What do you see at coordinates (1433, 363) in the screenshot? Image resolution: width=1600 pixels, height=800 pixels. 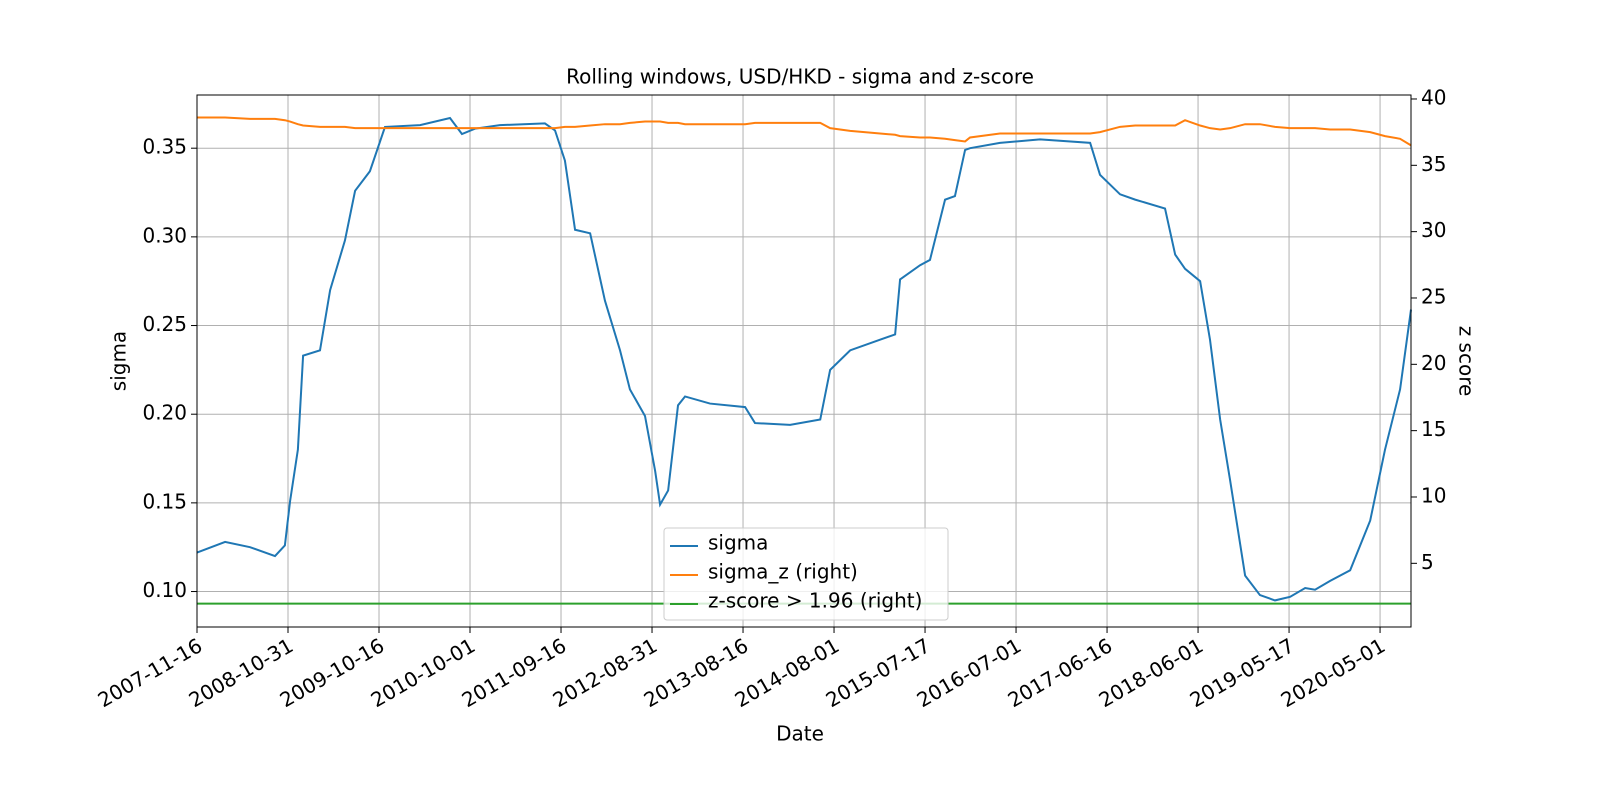 I see `y2-tick-label: 20` at bounding box center [1433, 363].